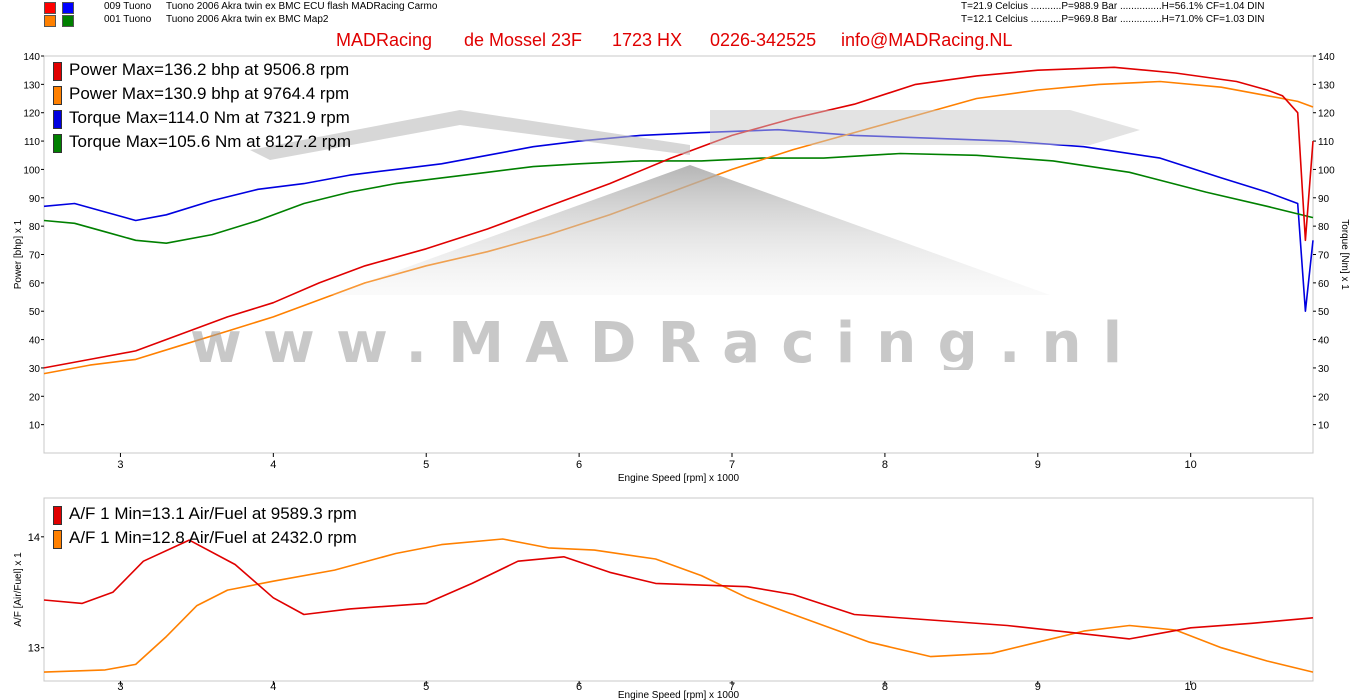 The height and width of the screenshot is (700, 1357). Describe the element at coordinates (523, 40) in the screenshot. I see `company-street: de Mossel 23F` at that location.